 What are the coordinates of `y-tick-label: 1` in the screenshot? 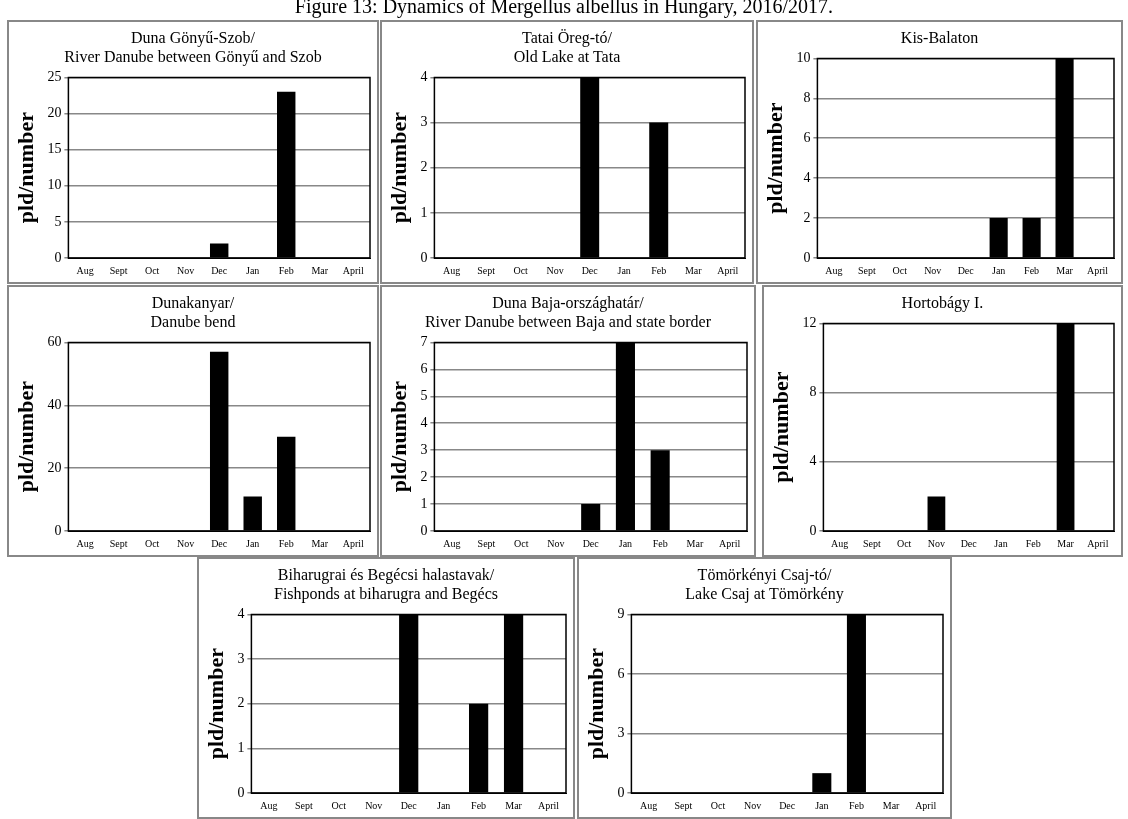 It's located at (241, 748).